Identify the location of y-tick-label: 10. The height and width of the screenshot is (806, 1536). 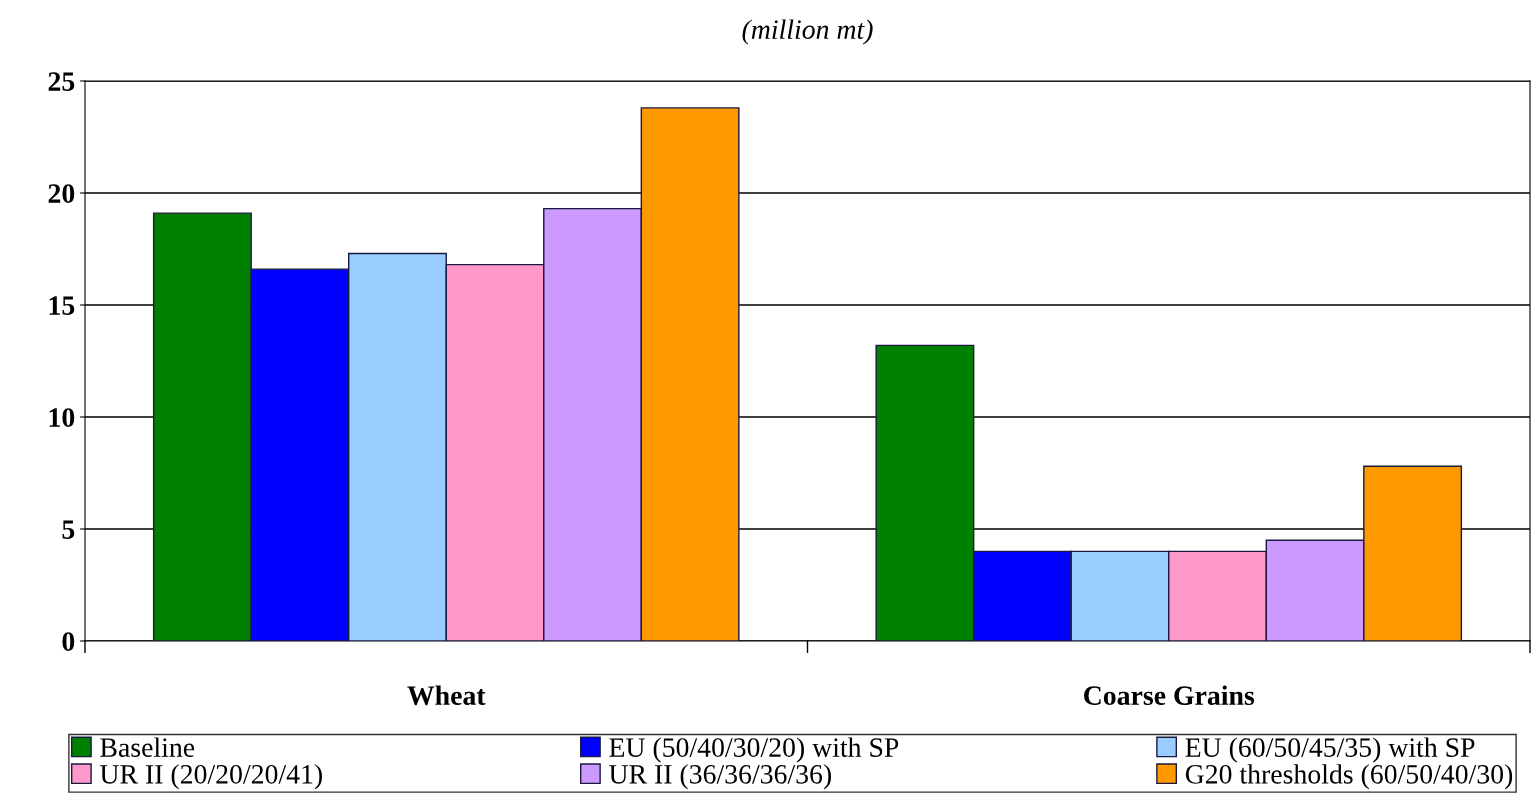
(62, 417).